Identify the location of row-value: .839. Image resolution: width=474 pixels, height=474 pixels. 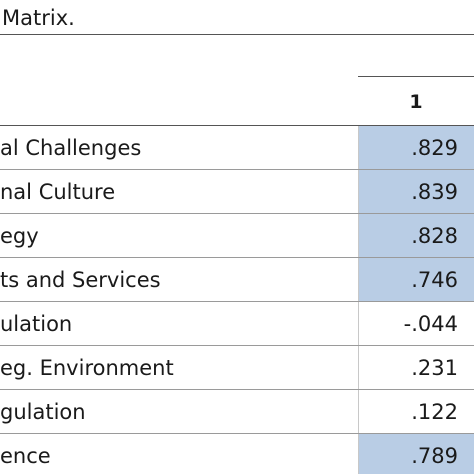
(416, 191).